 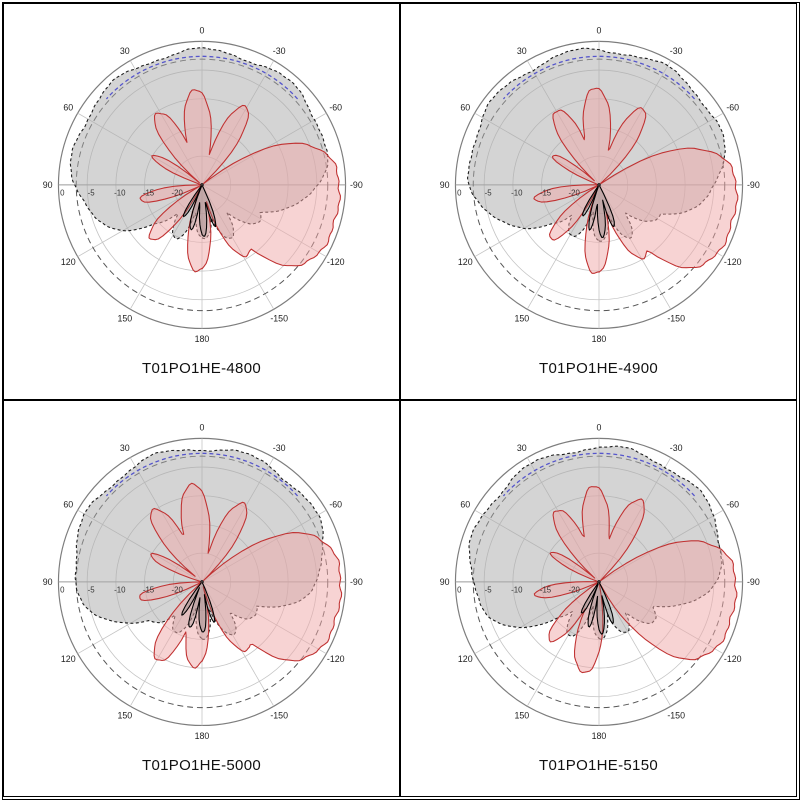 What do you see at coordinates (598, 368) in the screenshot?
I see `panel-title-4900: T01PO1HE-4900` at bounding box center [598, 368].